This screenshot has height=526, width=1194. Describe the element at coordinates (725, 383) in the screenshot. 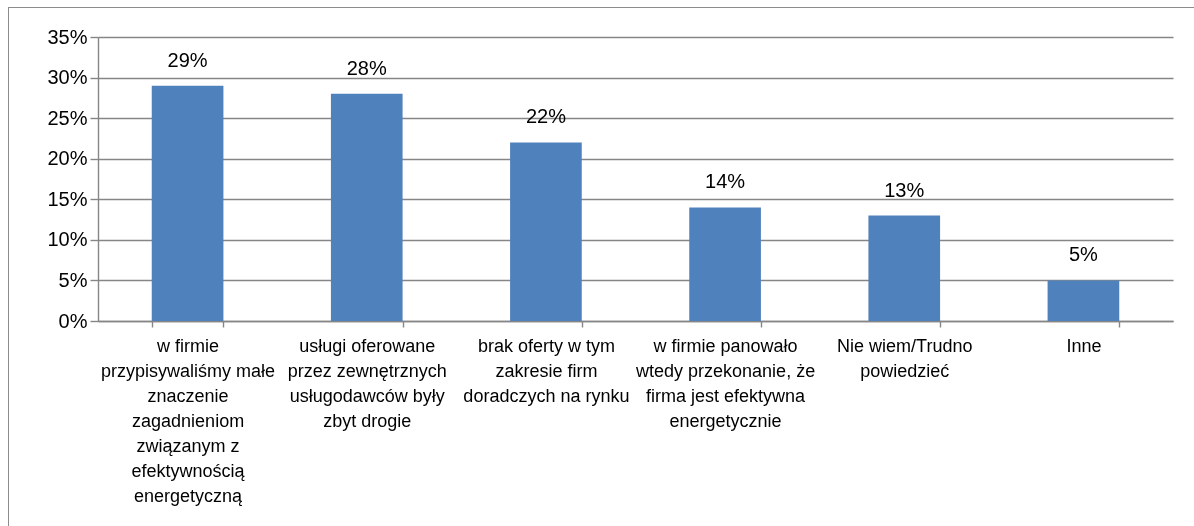

I see `x-tick-label: w firmie panowało wtedy przekonanie, że firma jest efektywna energetycznie` at that location.